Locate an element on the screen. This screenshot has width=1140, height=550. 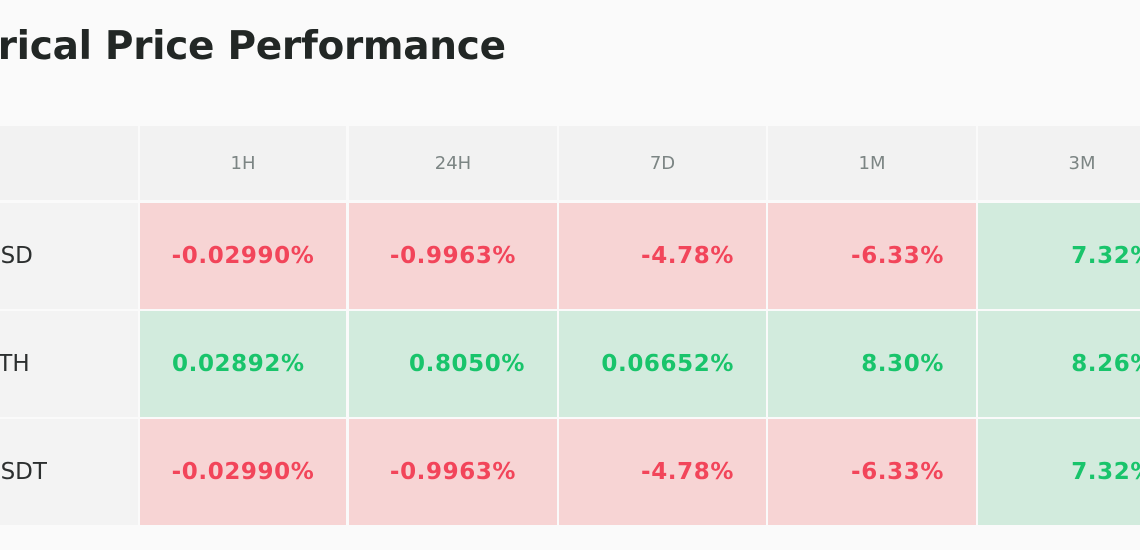
table-row-label: /ETH is located at coordinates (69, 364).